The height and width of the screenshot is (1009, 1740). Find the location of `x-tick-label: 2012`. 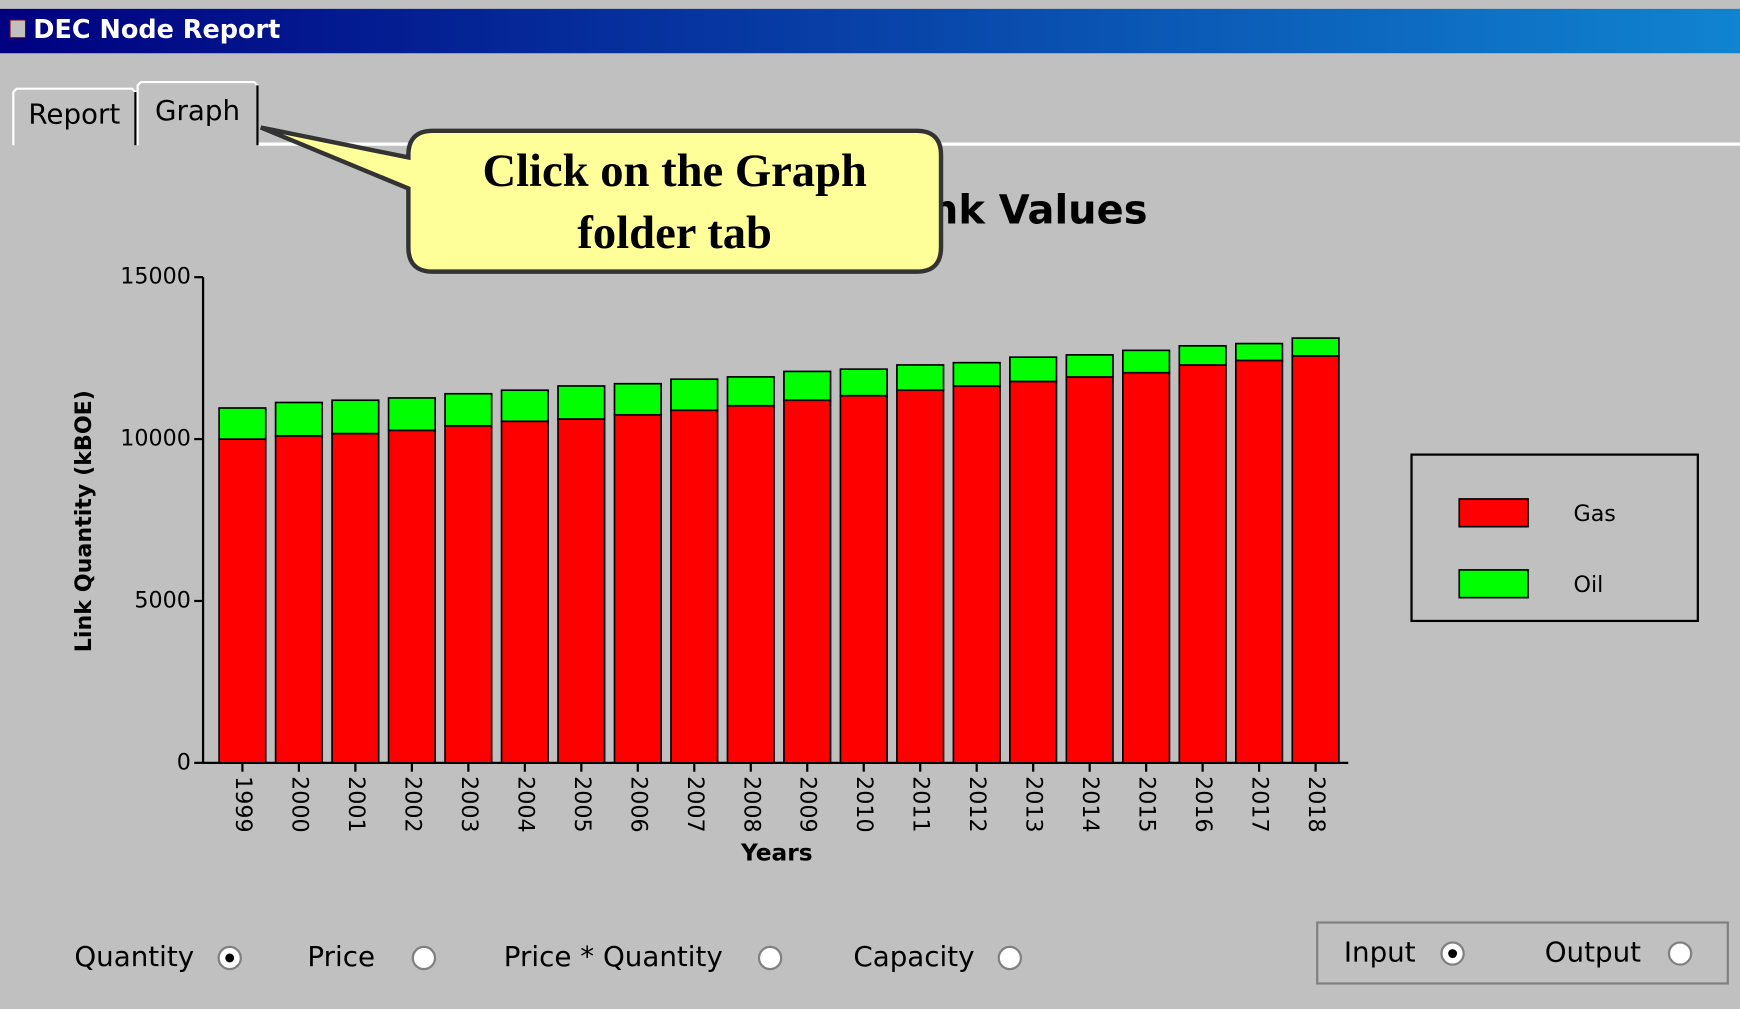

x-tick-label: 2012 is located at coordinates (977, 804).